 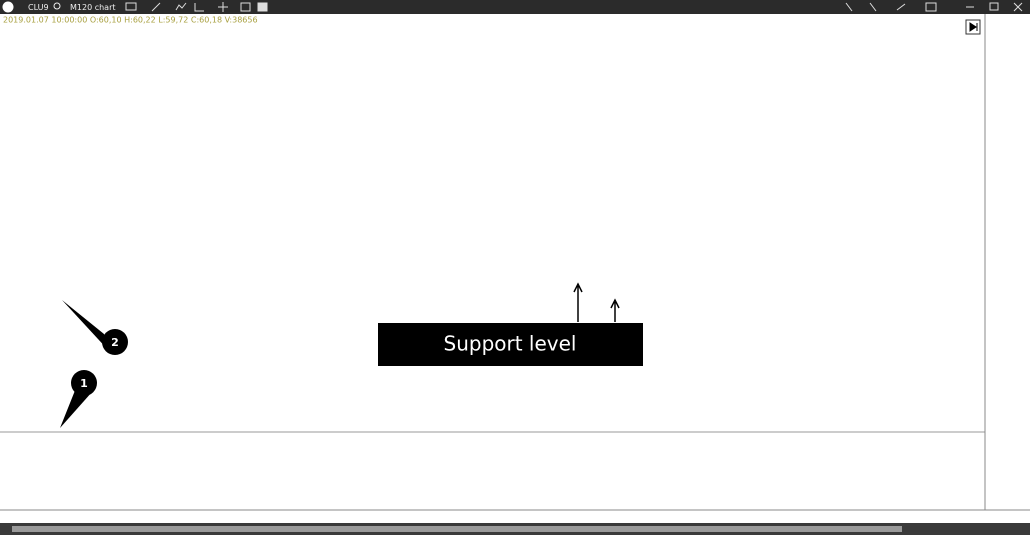 I want to click on support-arrows, so click(x=596, y=302).